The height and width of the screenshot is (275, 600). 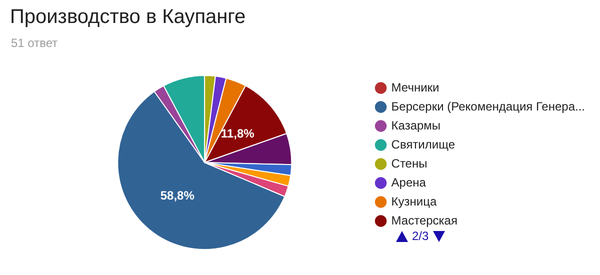 I want to click on legend-label: Казармы, so click(x=416, y=125).